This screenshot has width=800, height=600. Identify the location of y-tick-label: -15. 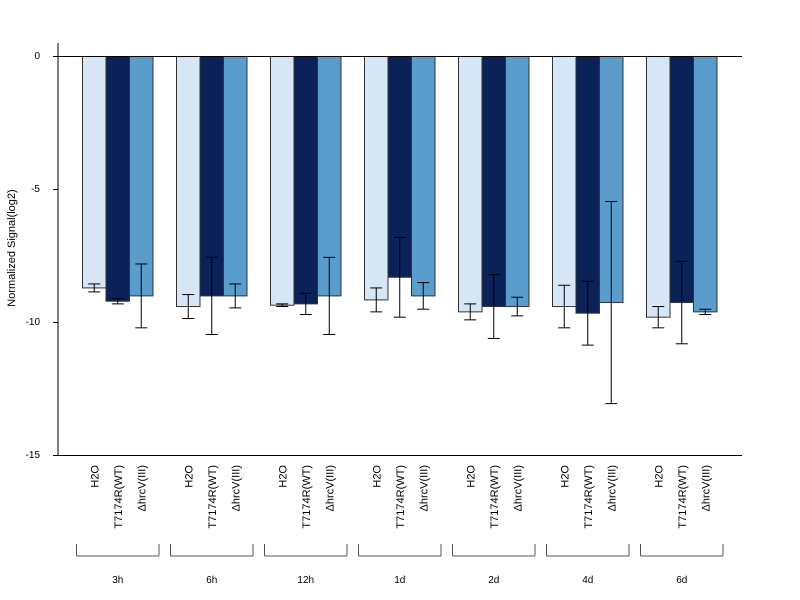
(33, 455).